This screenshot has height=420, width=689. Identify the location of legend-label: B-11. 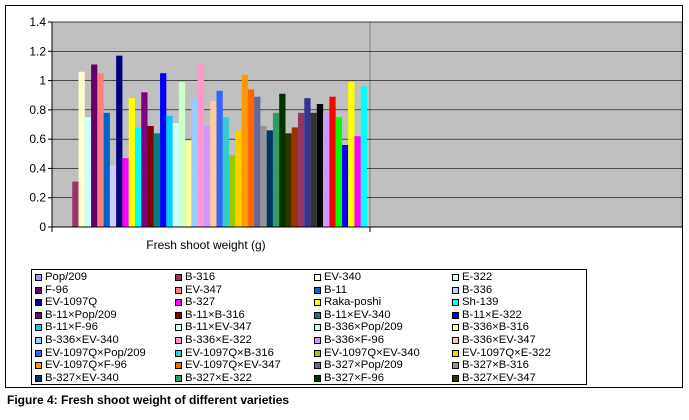
(336, 289).